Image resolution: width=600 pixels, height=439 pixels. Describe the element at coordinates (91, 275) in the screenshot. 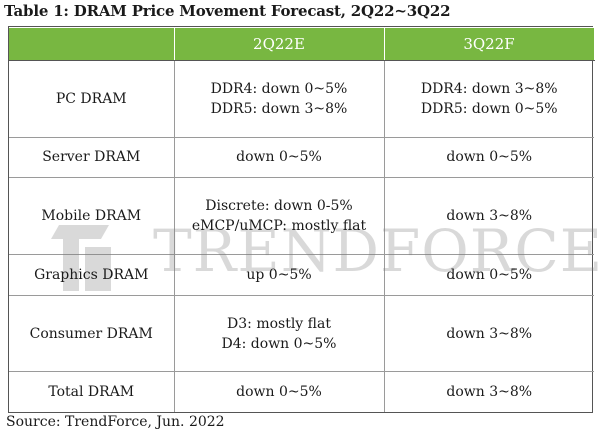

I see `row-label: Graphics DRAM` at that location.